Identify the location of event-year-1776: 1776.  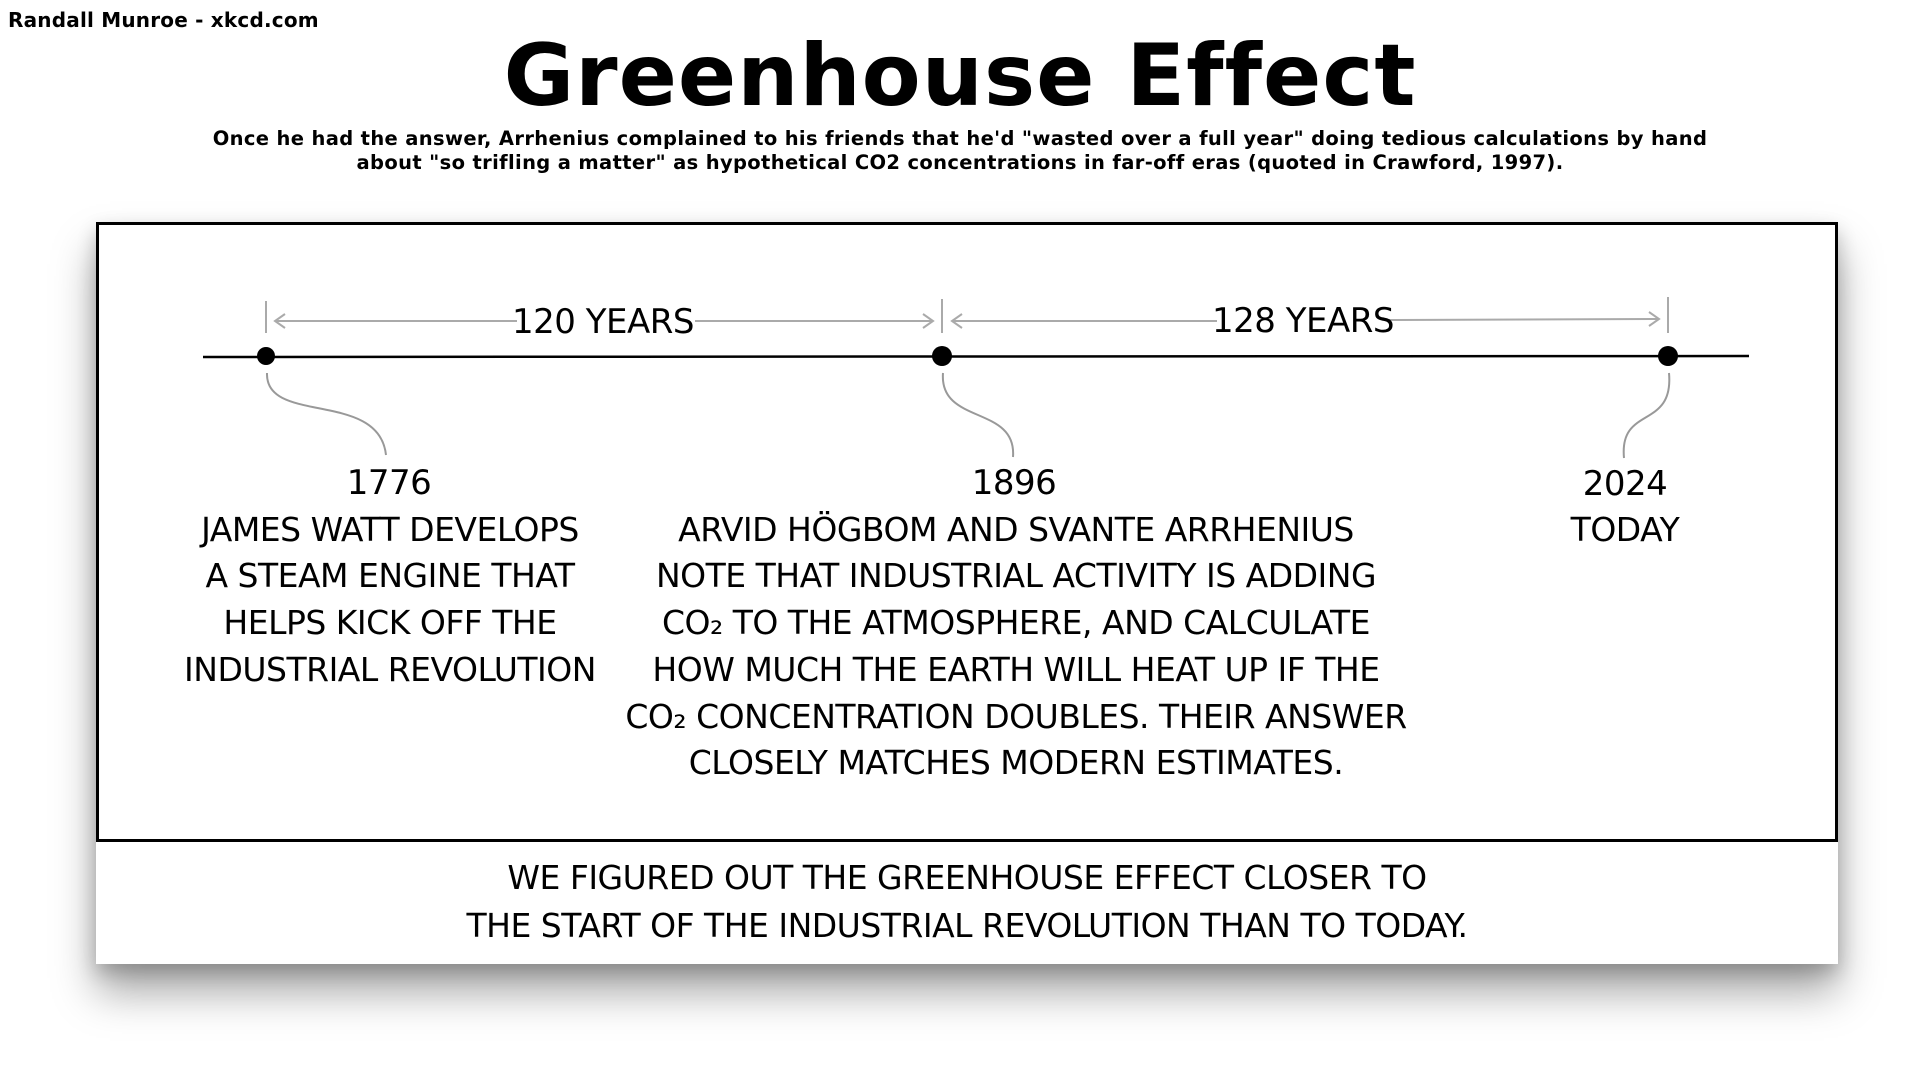
(389, 483).